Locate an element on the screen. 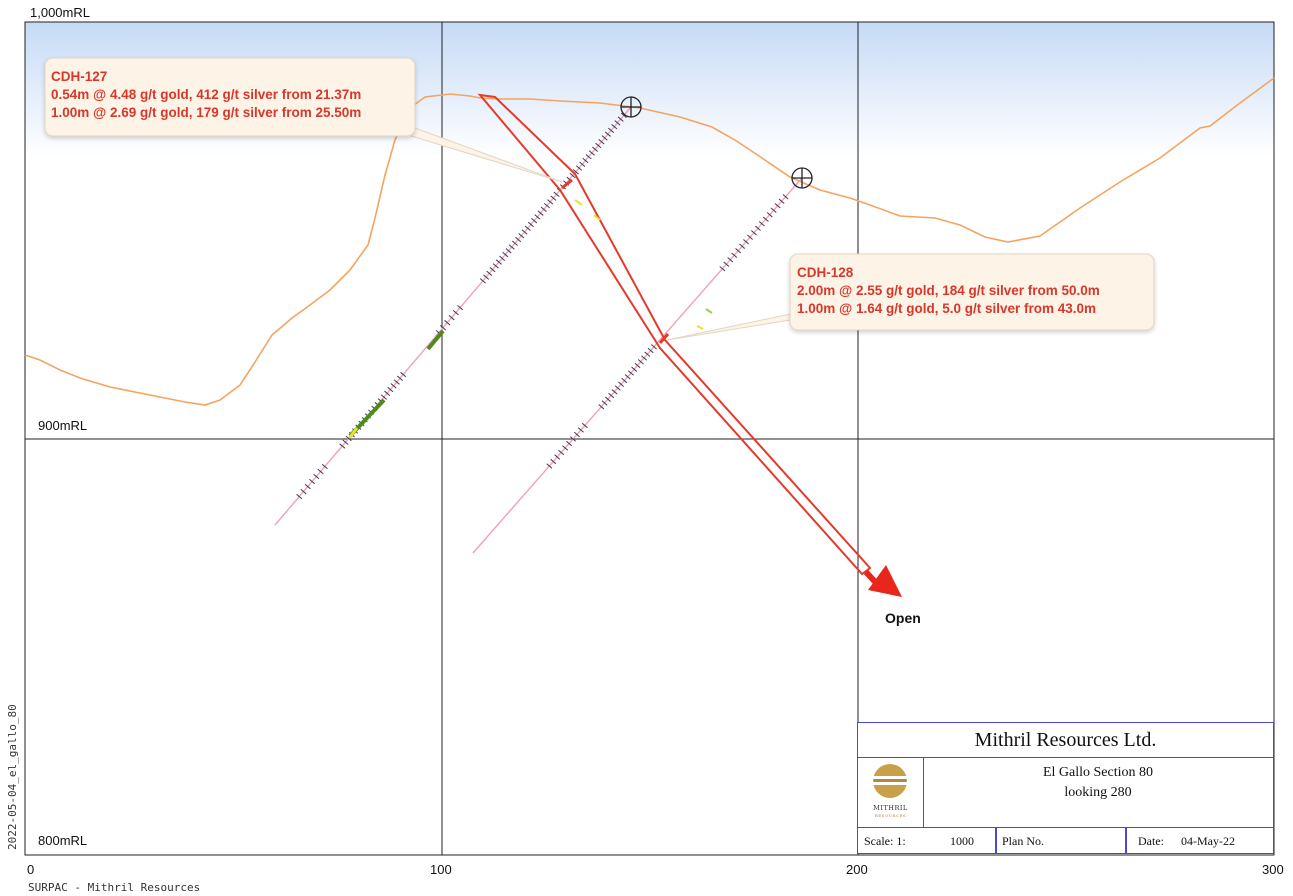 Image resolution: width=1293 pixels, height=896 pixels. logo-emblem-icon is located at coordinates (890, 781).